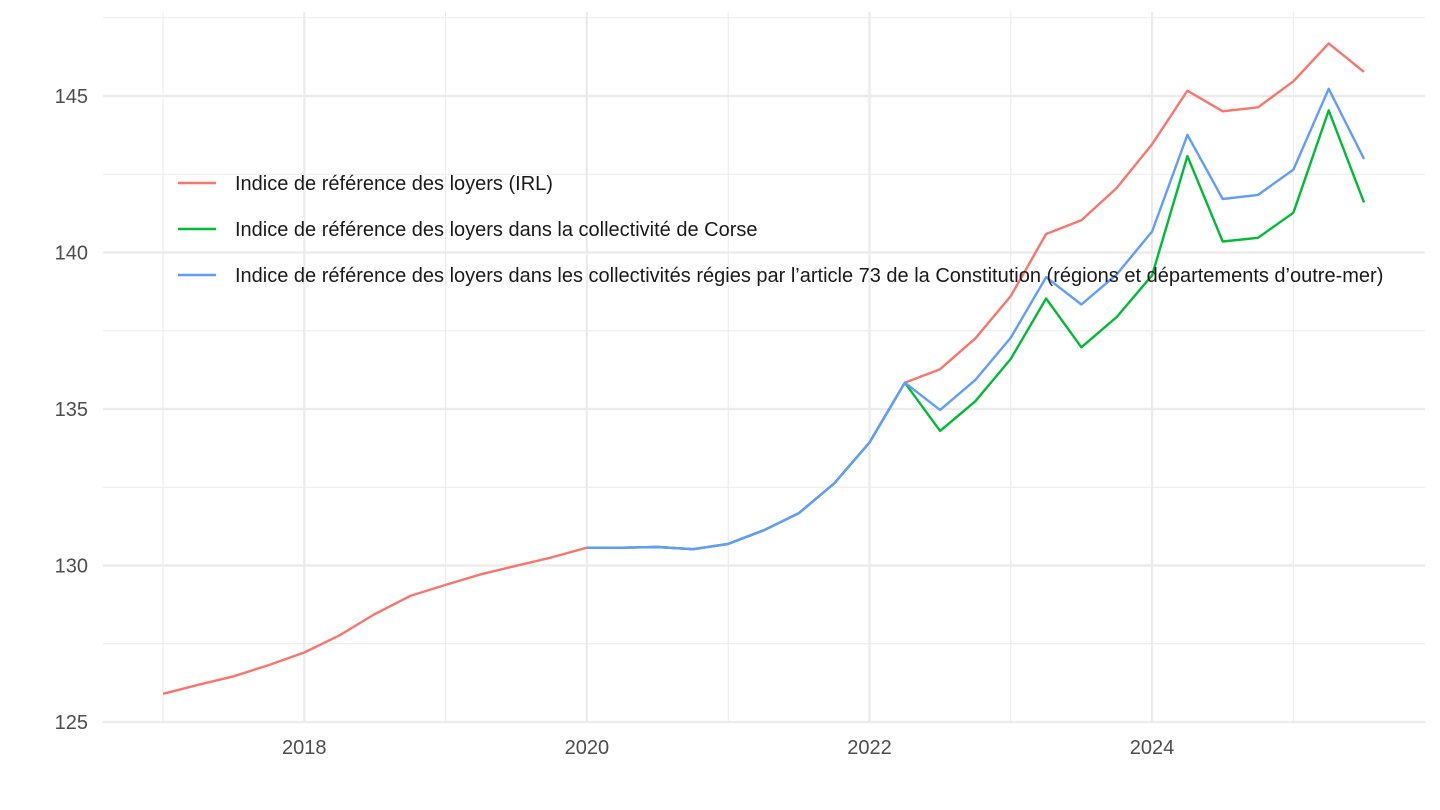  I want to click on y-tick-label: 140, so click(71, 254).